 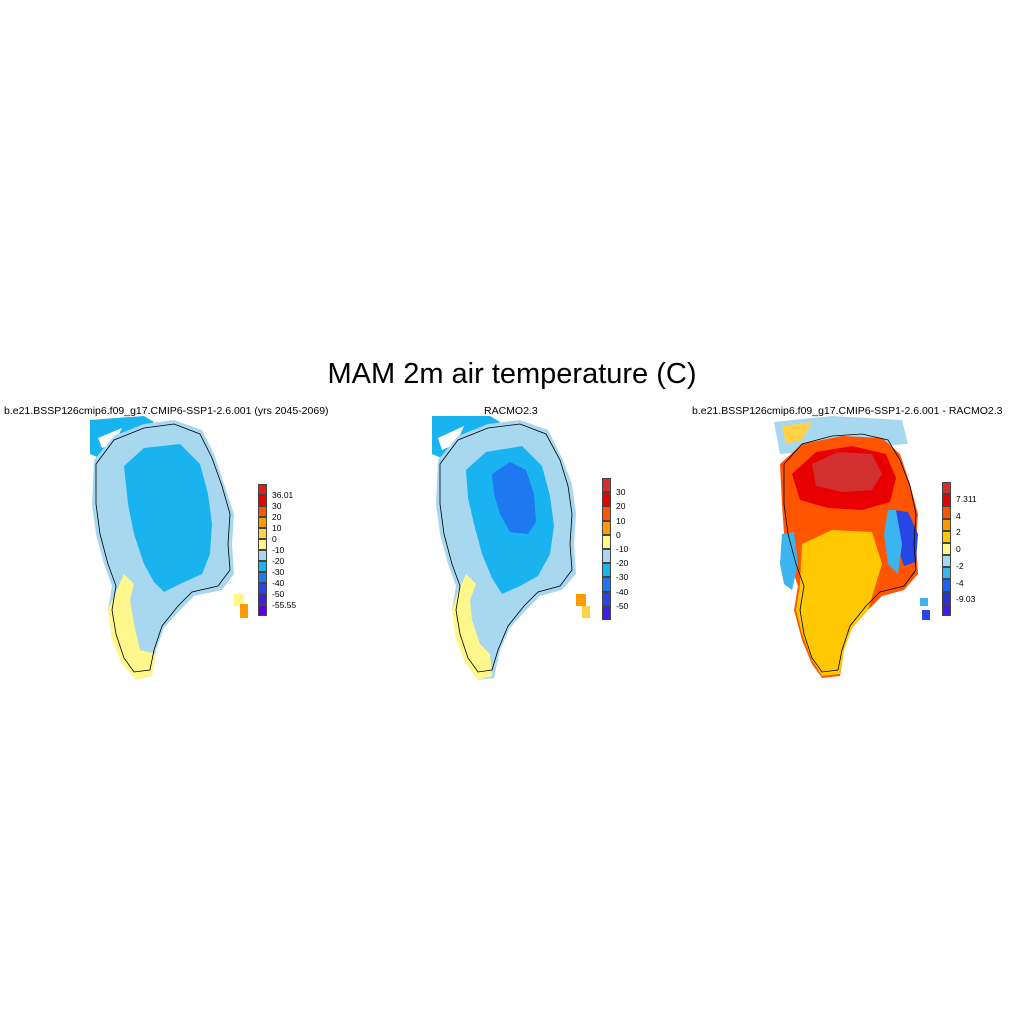 I want to click on colorbar-label: -9.03, so click(x=966, y=599).